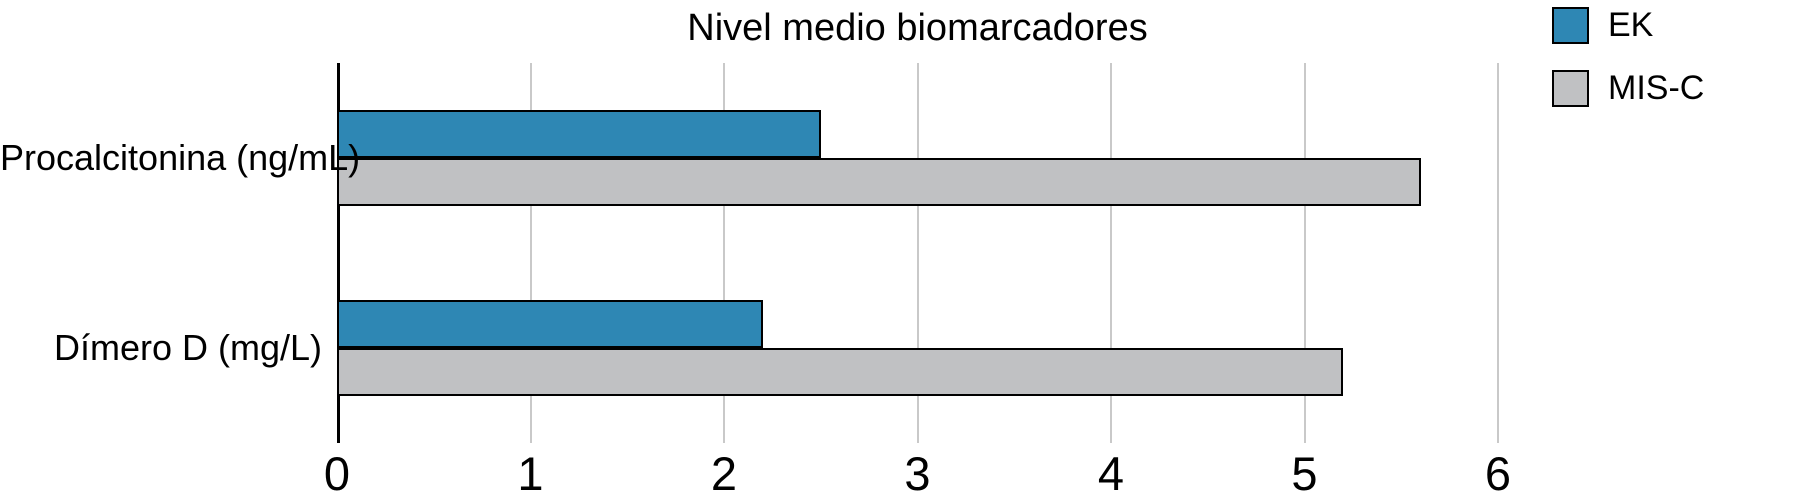  I want to click on legend-swatch-MIS-C, so click(1570, 88).